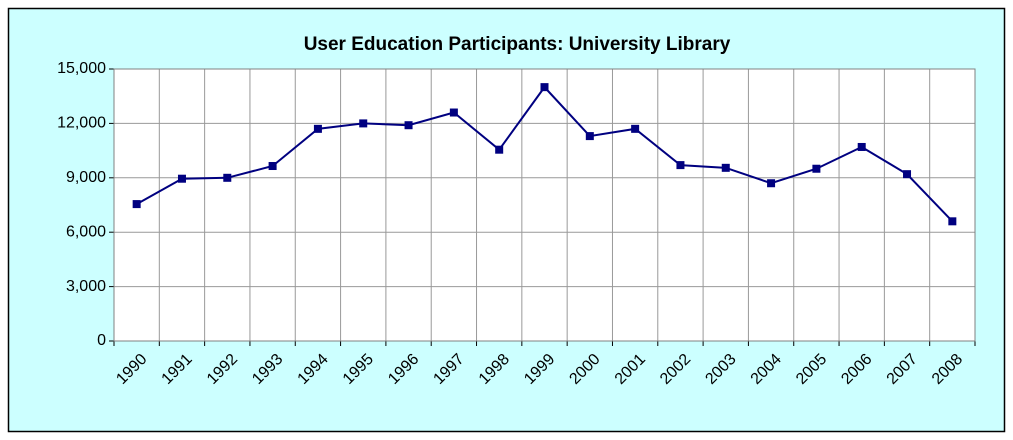 This screenshot has height=440, width=1013. I want to click on y-tick-label: 15,000, so click(81, 68).